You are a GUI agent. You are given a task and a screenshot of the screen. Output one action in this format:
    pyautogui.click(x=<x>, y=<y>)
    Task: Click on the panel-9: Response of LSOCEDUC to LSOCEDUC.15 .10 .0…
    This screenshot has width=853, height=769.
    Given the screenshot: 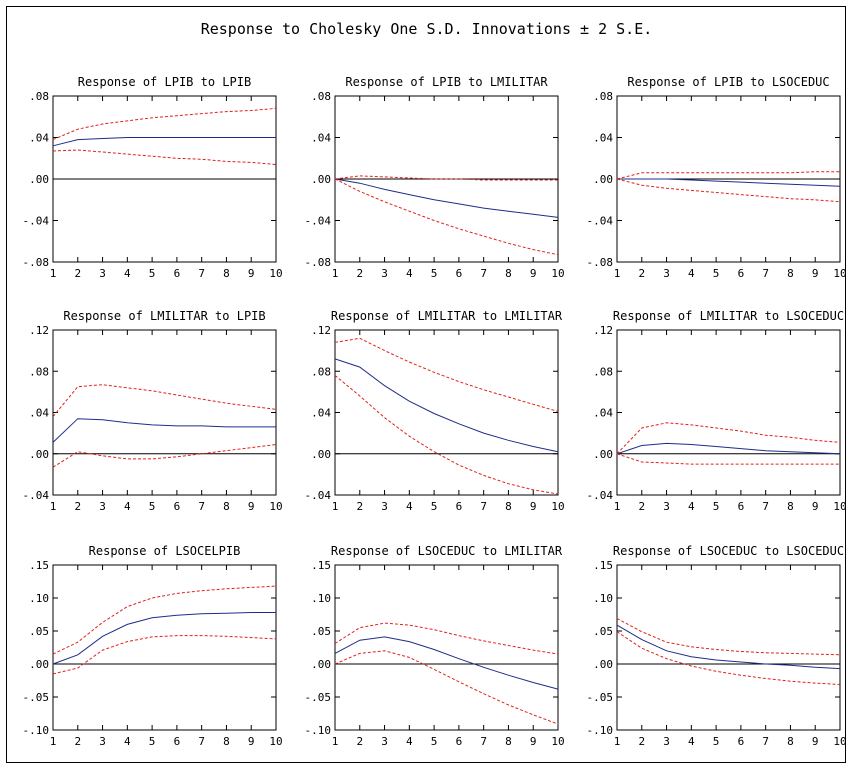 What is the action you would take?
    pyautogui.click(x=717, y=646)
    